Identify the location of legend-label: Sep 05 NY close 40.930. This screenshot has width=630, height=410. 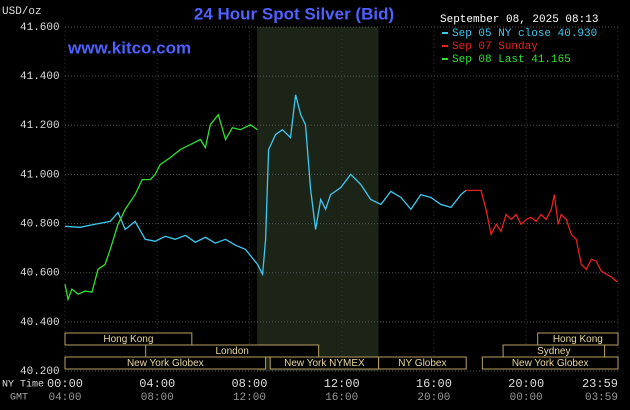
(524, 34).